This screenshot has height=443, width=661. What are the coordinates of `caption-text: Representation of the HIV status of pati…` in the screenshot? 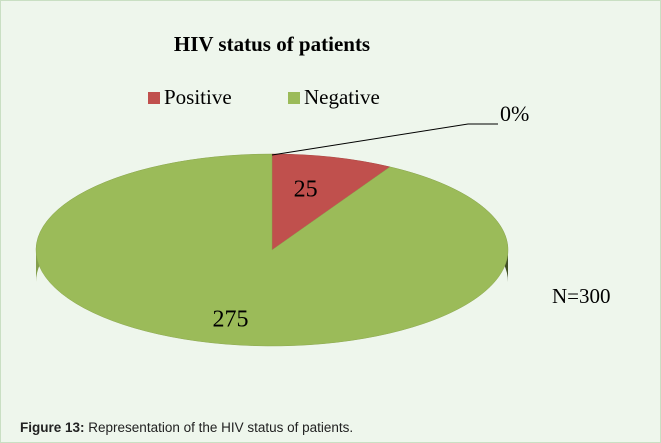 It's located at (220, 427).